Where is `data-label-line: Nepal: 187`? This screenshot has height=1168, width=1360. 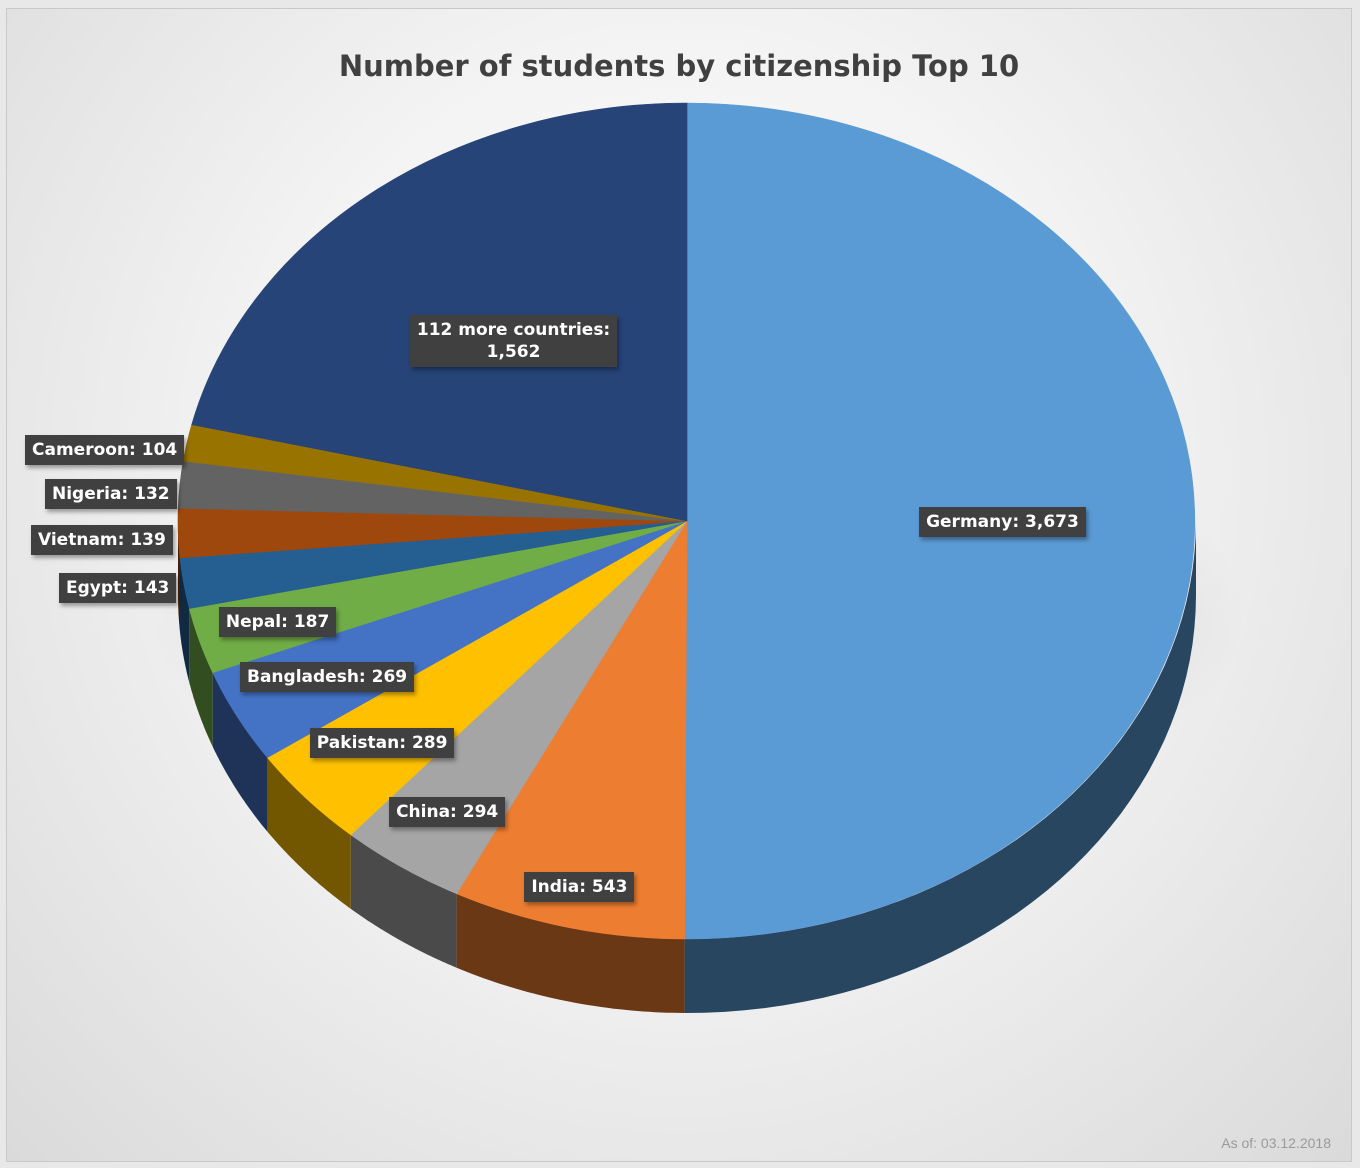 data-label-line: Nepal: 187 is located at coordinates (277, 621).